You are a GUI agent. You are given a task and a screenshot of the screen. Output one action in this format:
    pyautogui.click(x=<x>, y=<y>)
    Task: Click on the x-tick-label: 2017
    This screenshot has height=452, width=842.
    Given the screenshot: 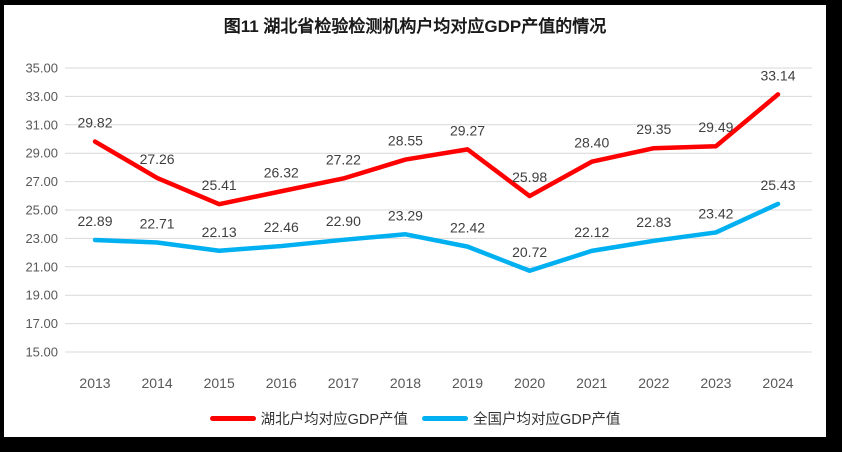 What is the action you would take?
    pyautogui.click(x=343, y=383)
    